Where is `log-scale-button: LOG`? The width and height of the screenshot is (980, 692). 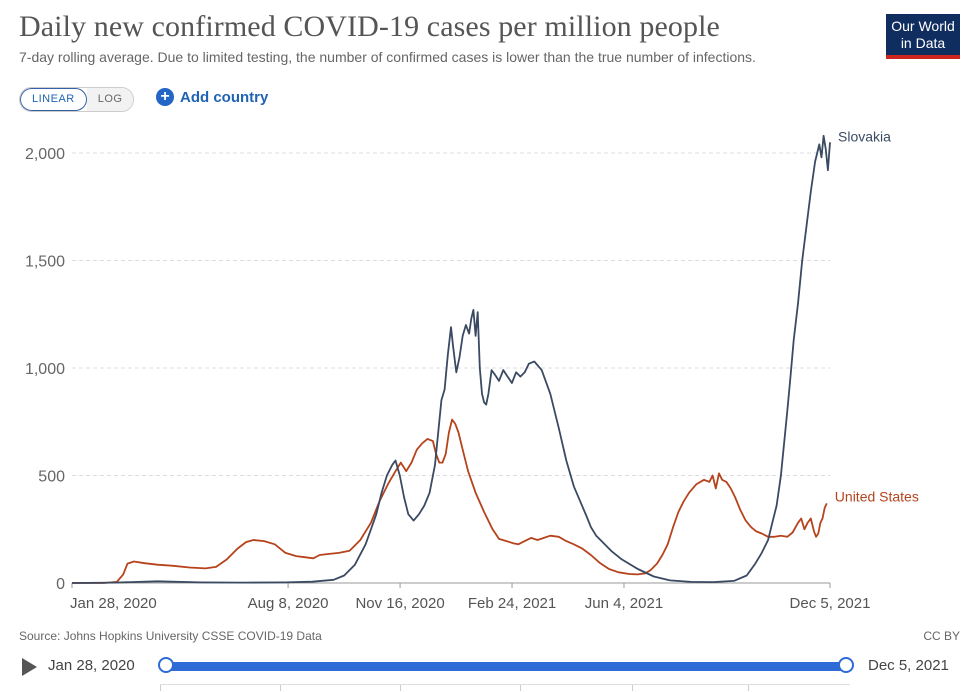 log-scale-button: LOG is located at coordinates (110, 99).